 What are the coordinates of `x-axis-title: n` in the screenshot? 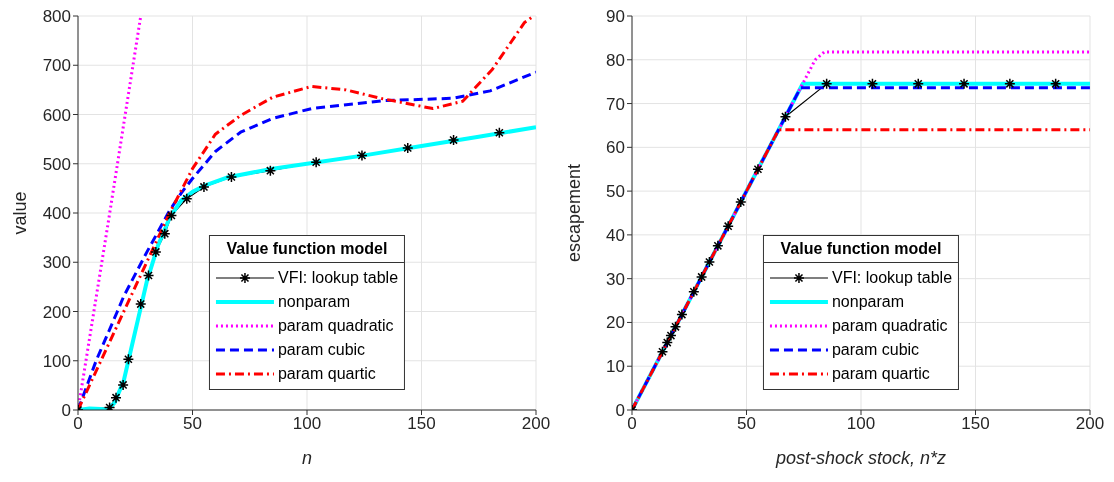 It's located at (307, 458).